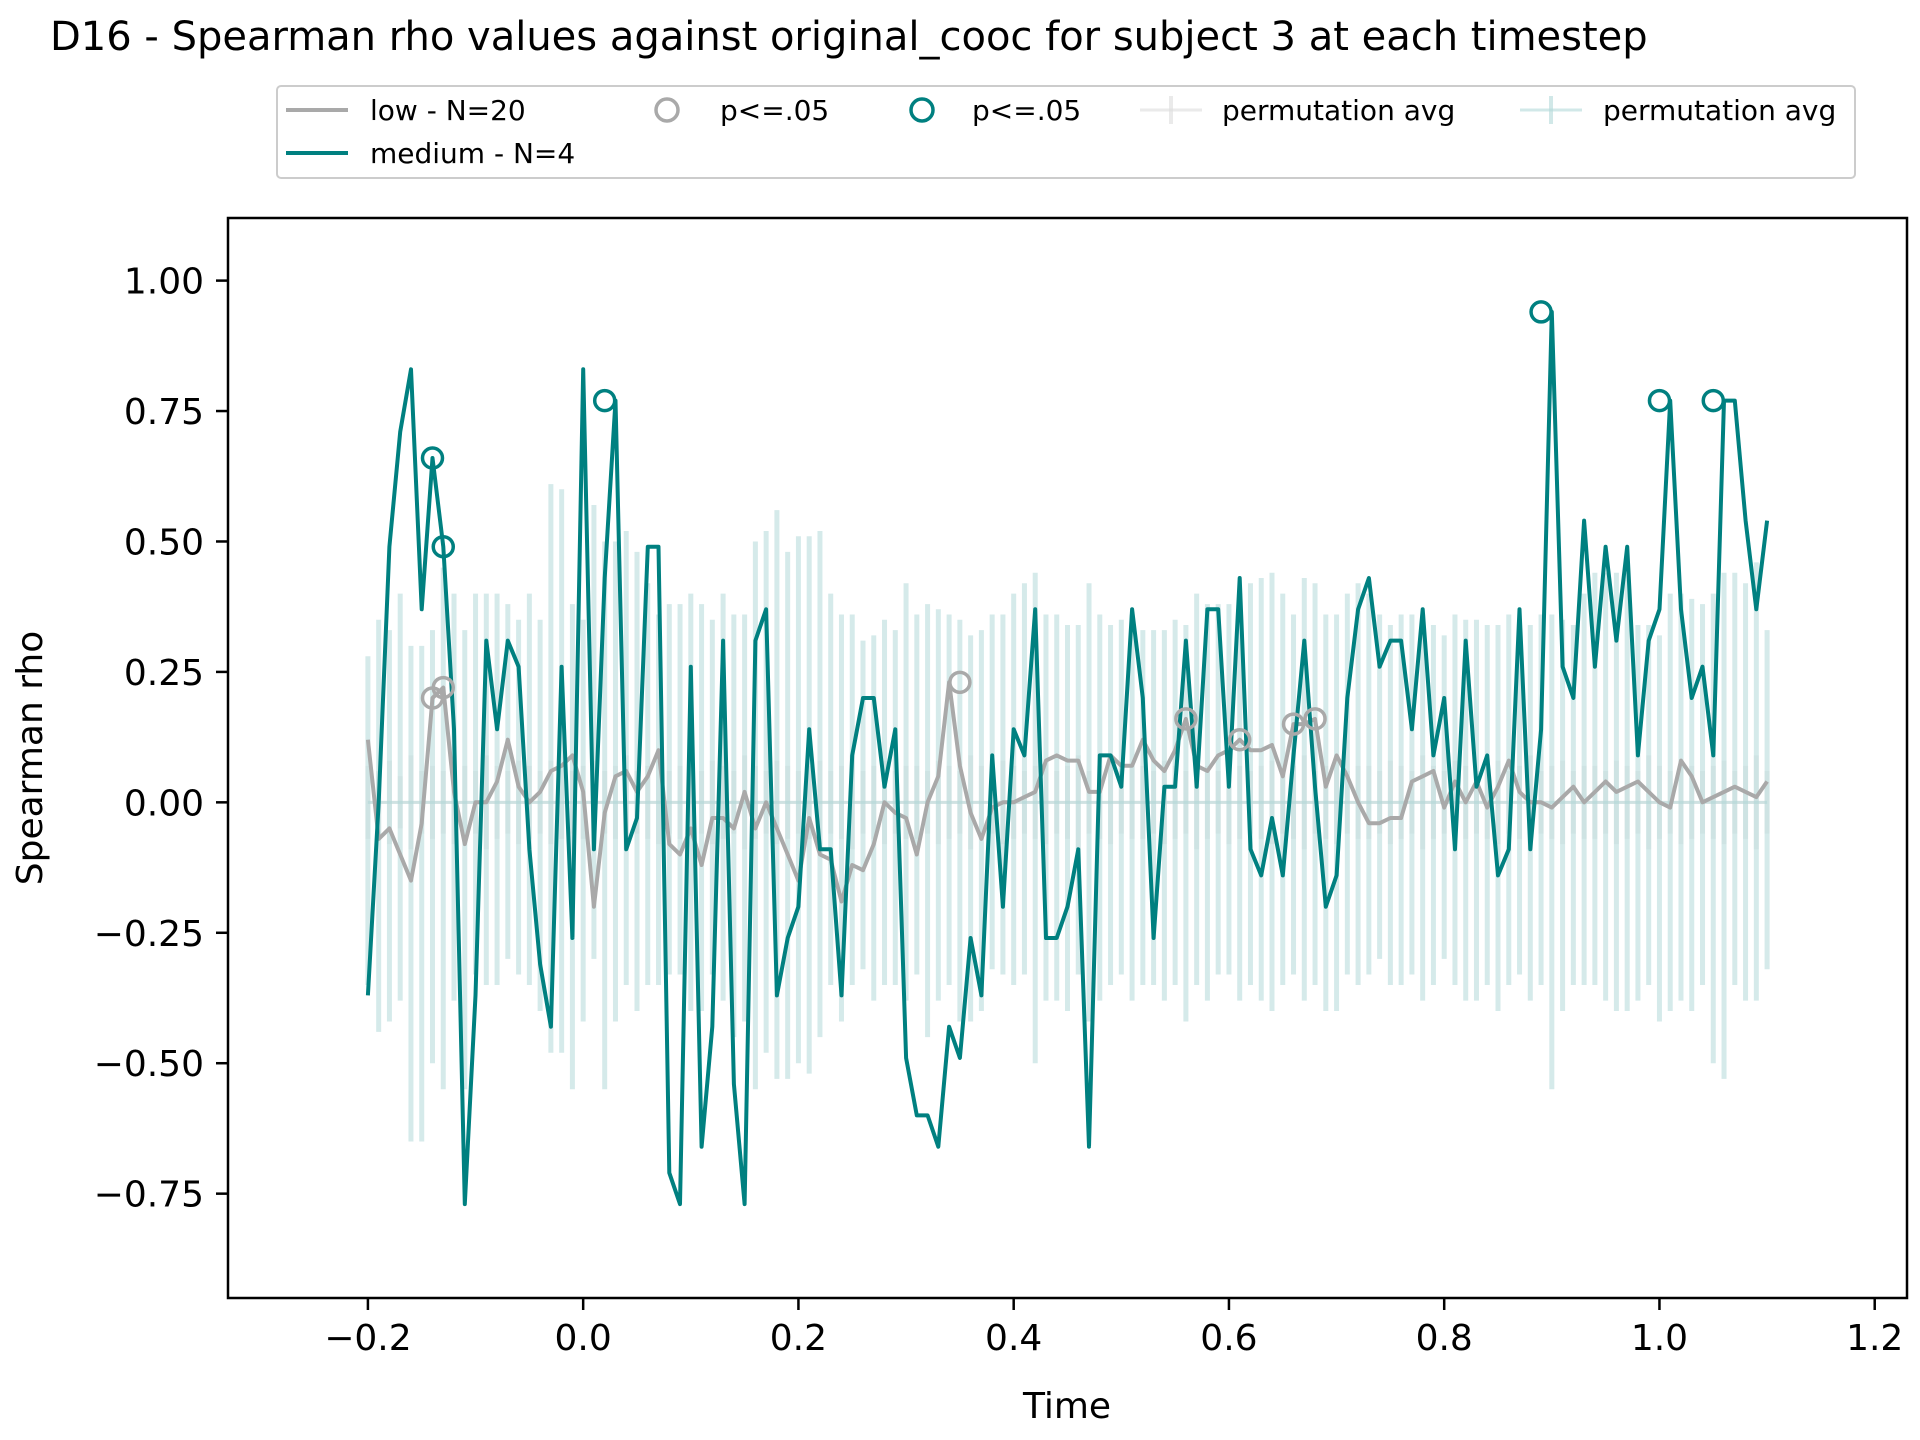 The width and height of the screenshot is (1920, 1440). I want to click on x-tick-label: 0.2, so click(798, 1338).